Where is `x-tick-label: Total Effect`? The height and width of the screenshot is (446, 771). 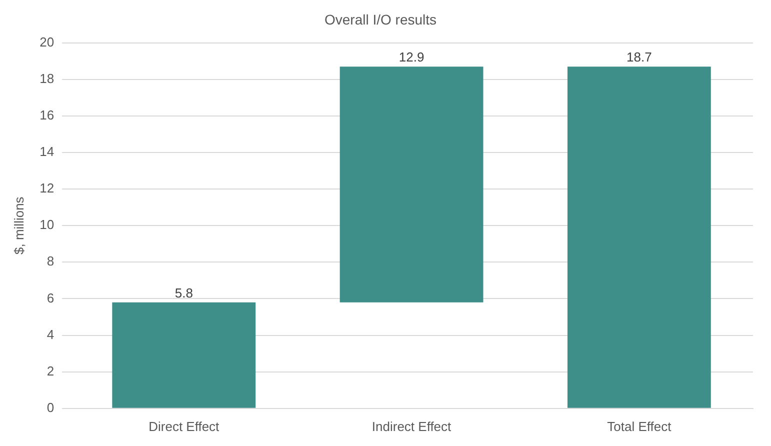
x-tick-label: Total Effect is located at coordinates (639, 426).